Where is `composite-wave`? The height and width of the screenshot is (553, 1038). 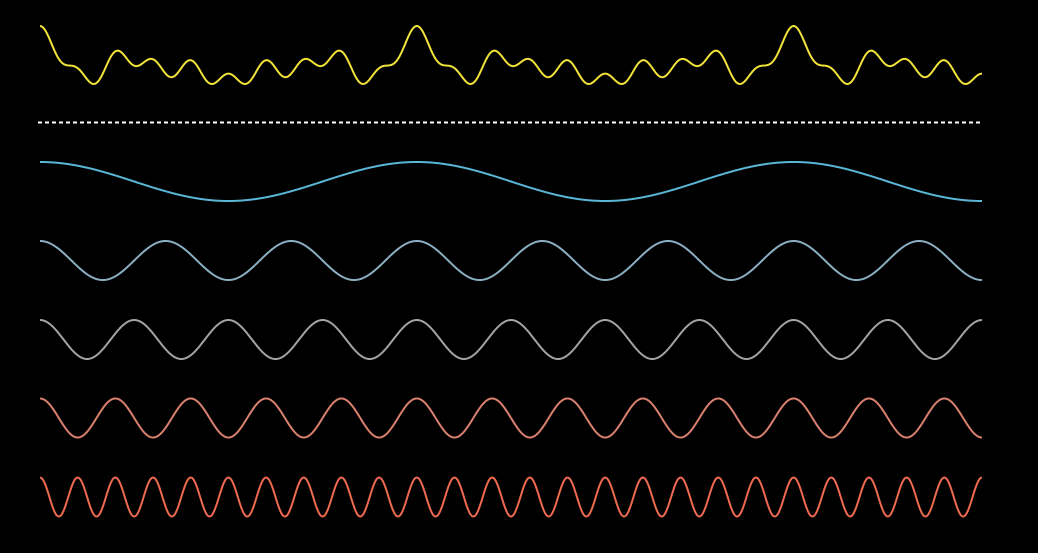 composite-wave is located at coordinates (511, 55).